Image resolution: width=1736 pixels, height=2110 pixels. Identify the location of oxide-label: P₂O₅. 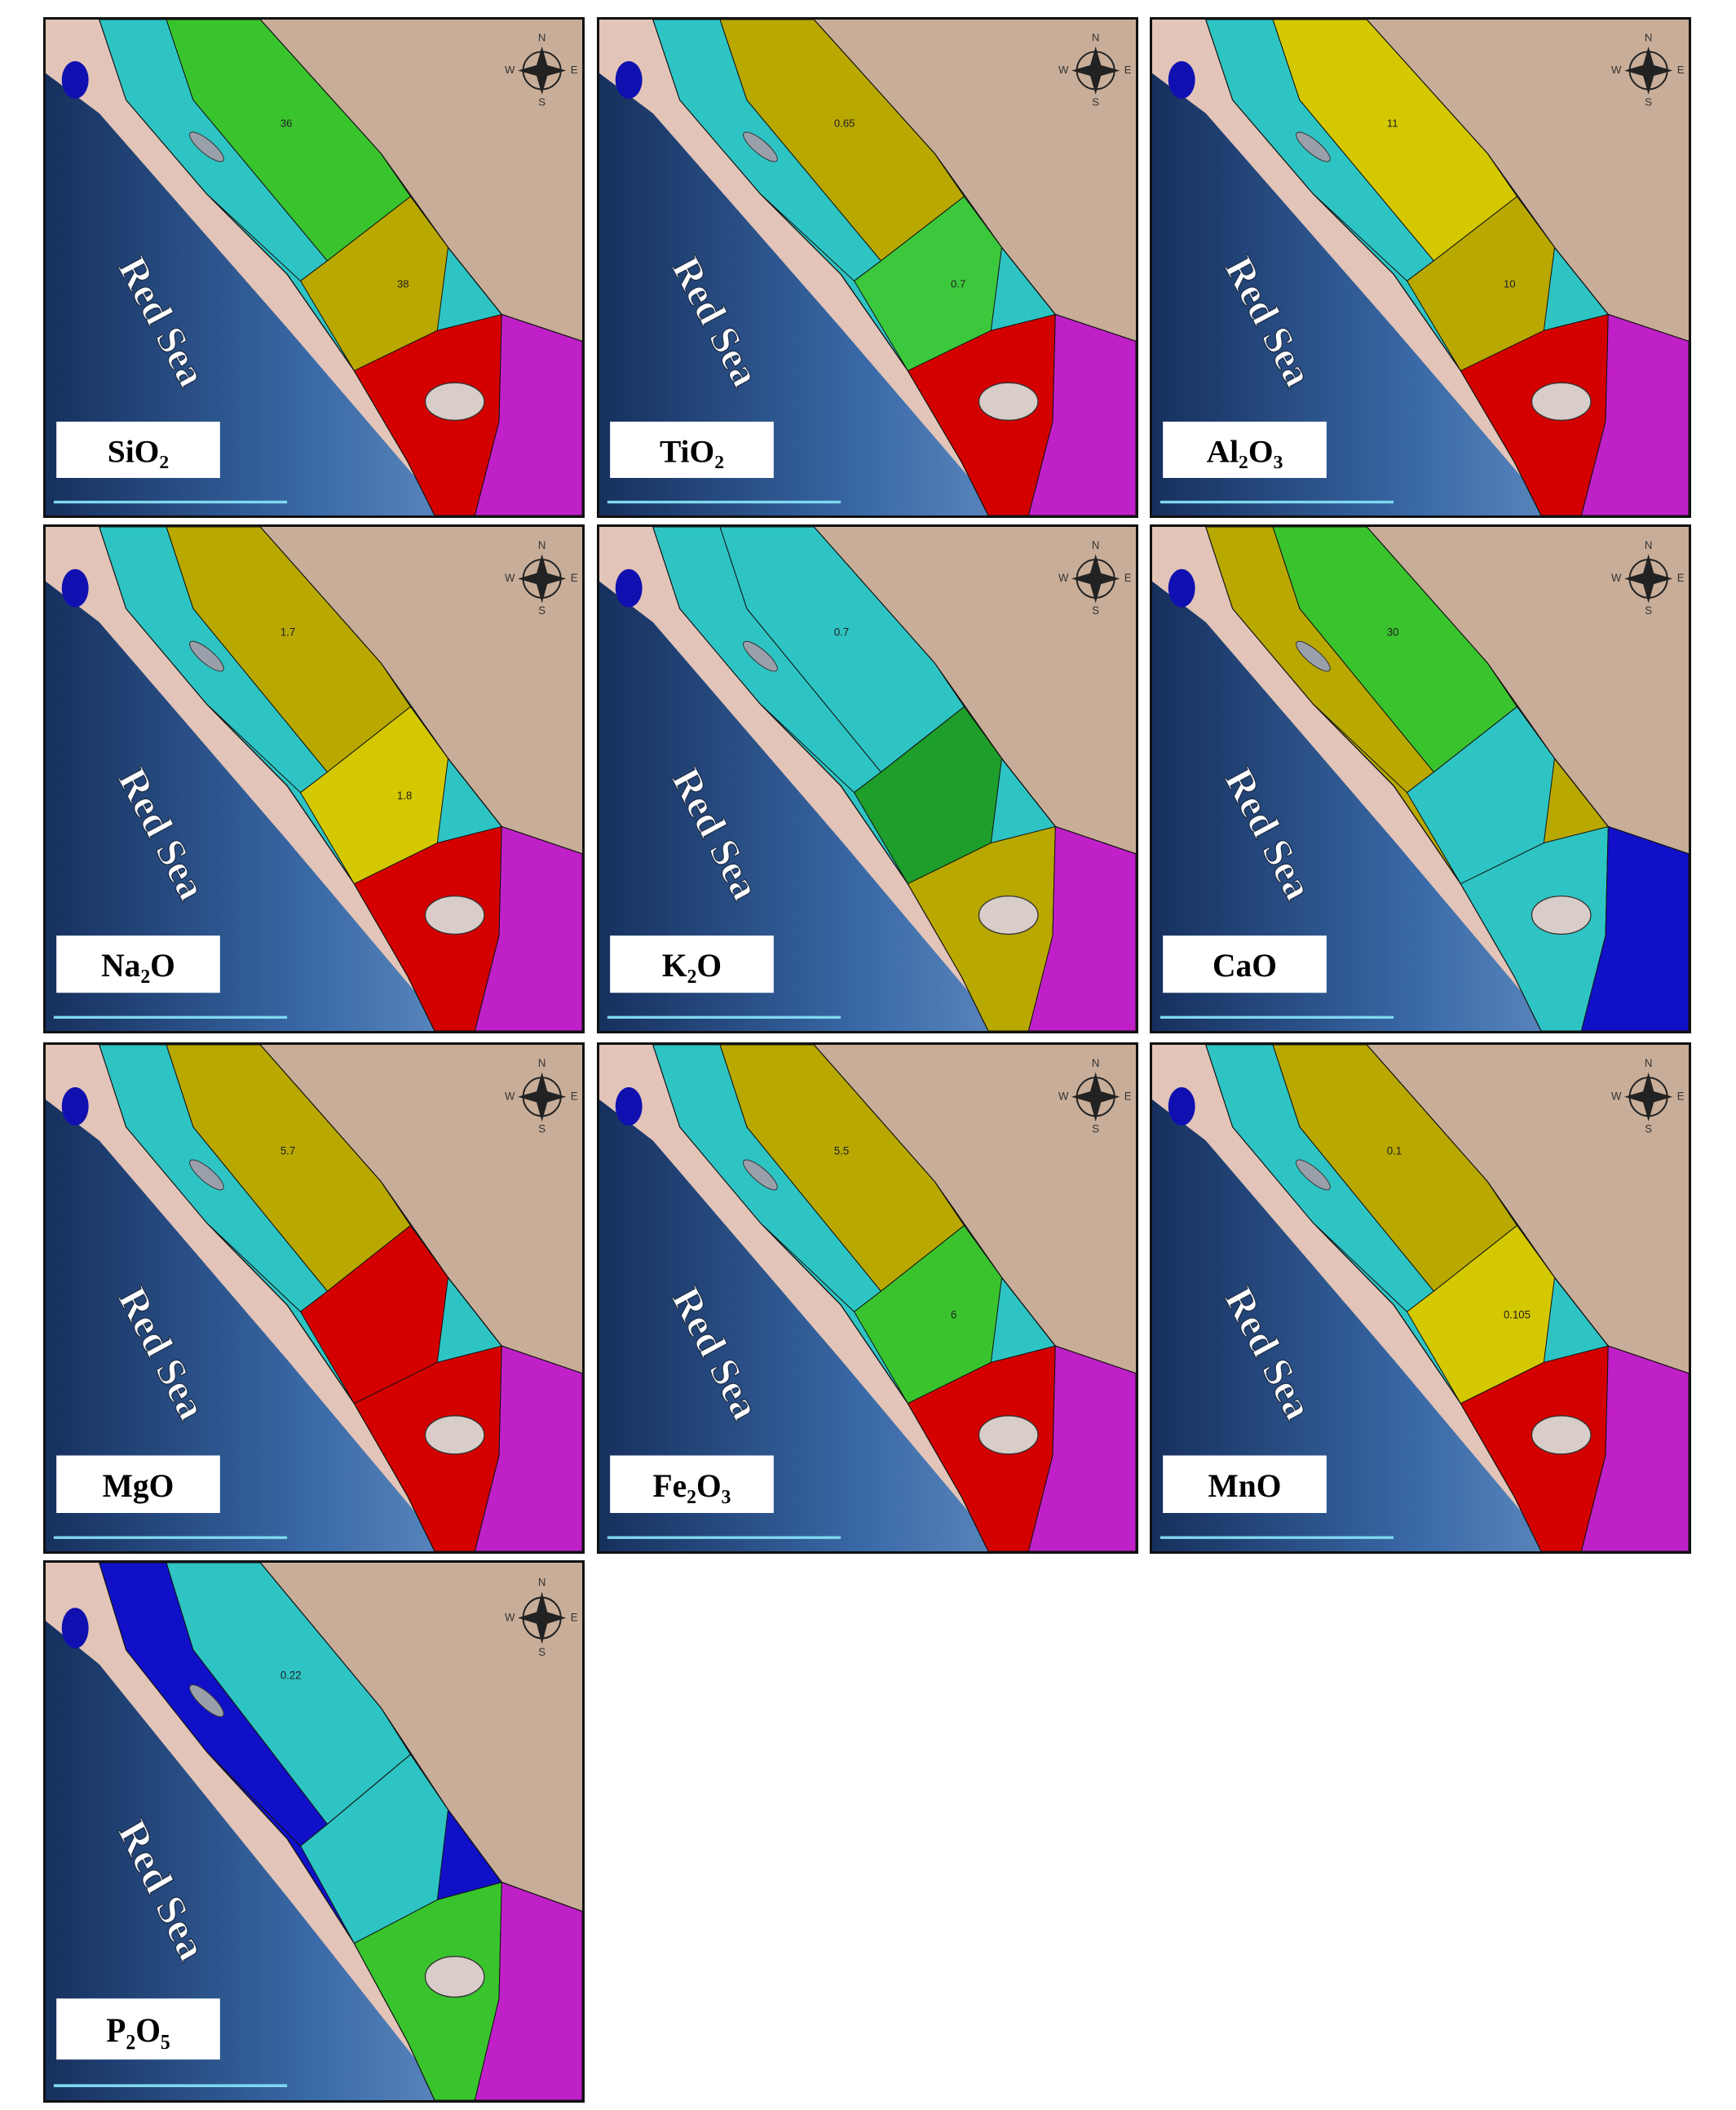
(138, 2030).